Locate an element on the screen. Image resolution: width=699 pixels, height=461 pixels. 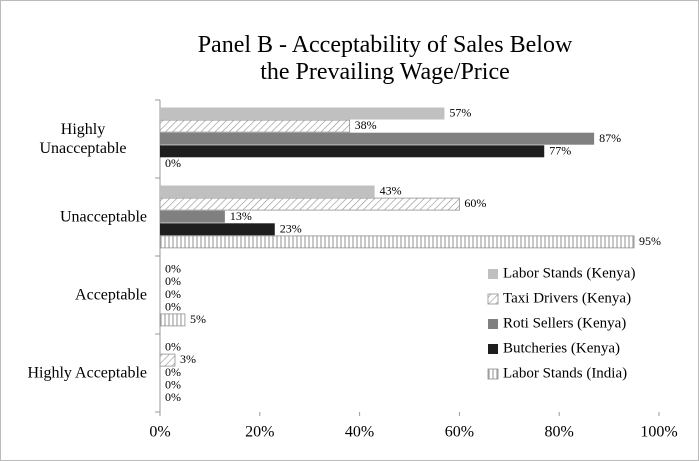
legend-label: Taxi Drivers (Kenya) is located at coordinates (567, 298).